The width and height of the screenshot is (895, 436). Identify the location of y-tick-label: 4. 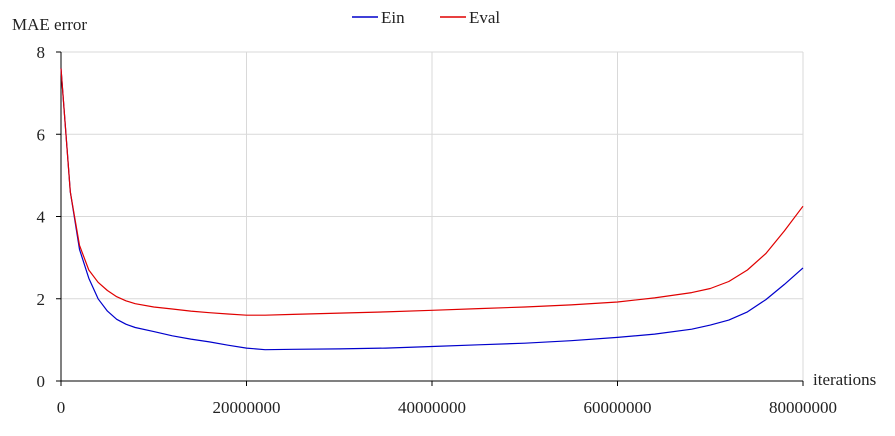
(41, 217).